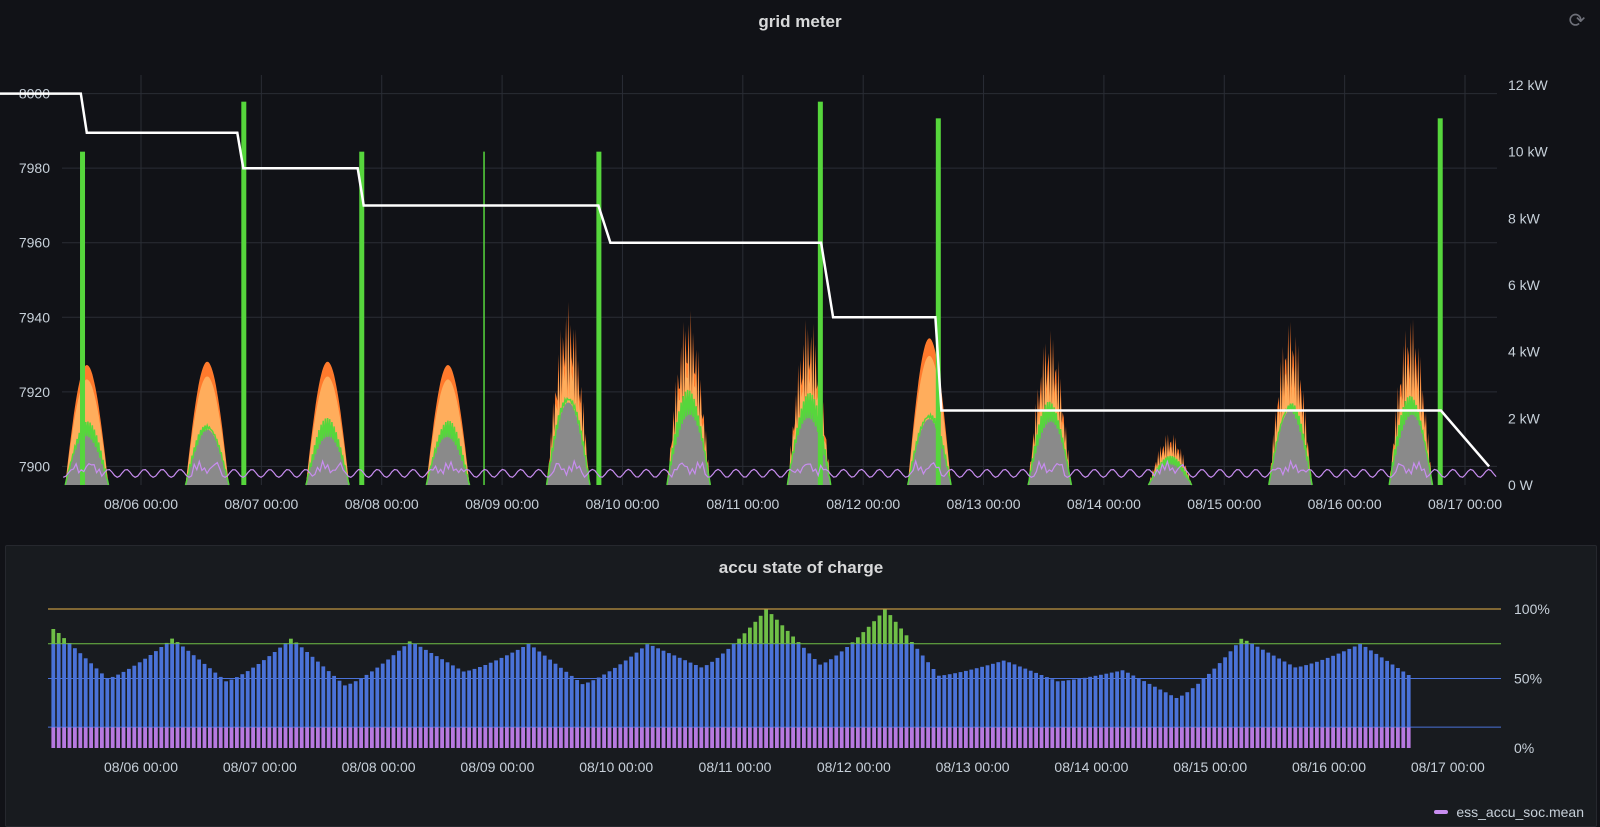  Describe the element at coordinates (141, 504) in the screenshot. I see `x-tick: 08/06 00:00` at that location.